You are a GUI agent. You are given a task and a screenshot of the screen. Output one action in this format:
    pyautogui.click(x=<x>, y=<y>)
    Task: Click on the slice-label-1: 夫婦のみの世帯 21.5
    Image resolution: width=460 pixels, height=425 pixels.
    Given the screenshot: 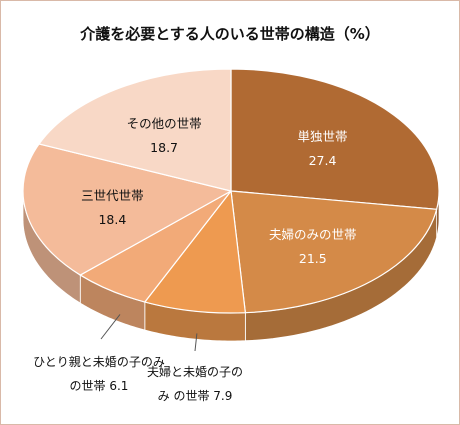 What is the action you would take?
    pyautogui.click(x=313, y=246)
    